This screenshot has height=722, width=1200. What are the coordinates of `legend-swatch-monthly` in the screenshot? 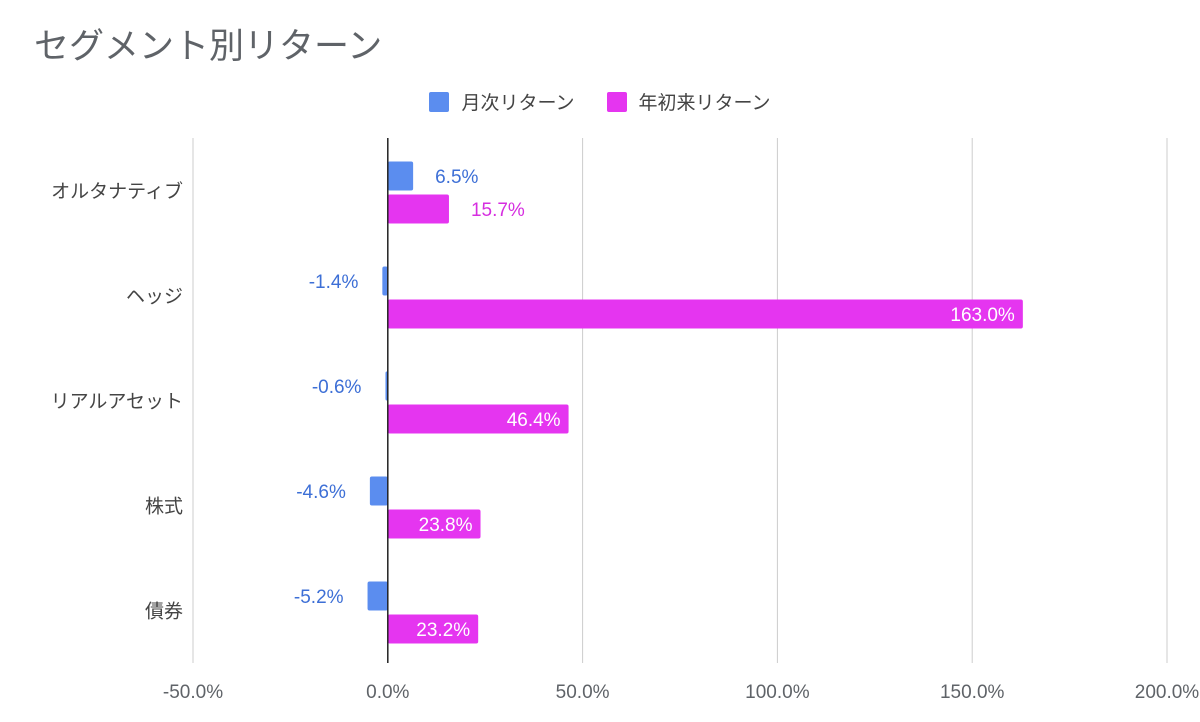 It's located at (439, 101).